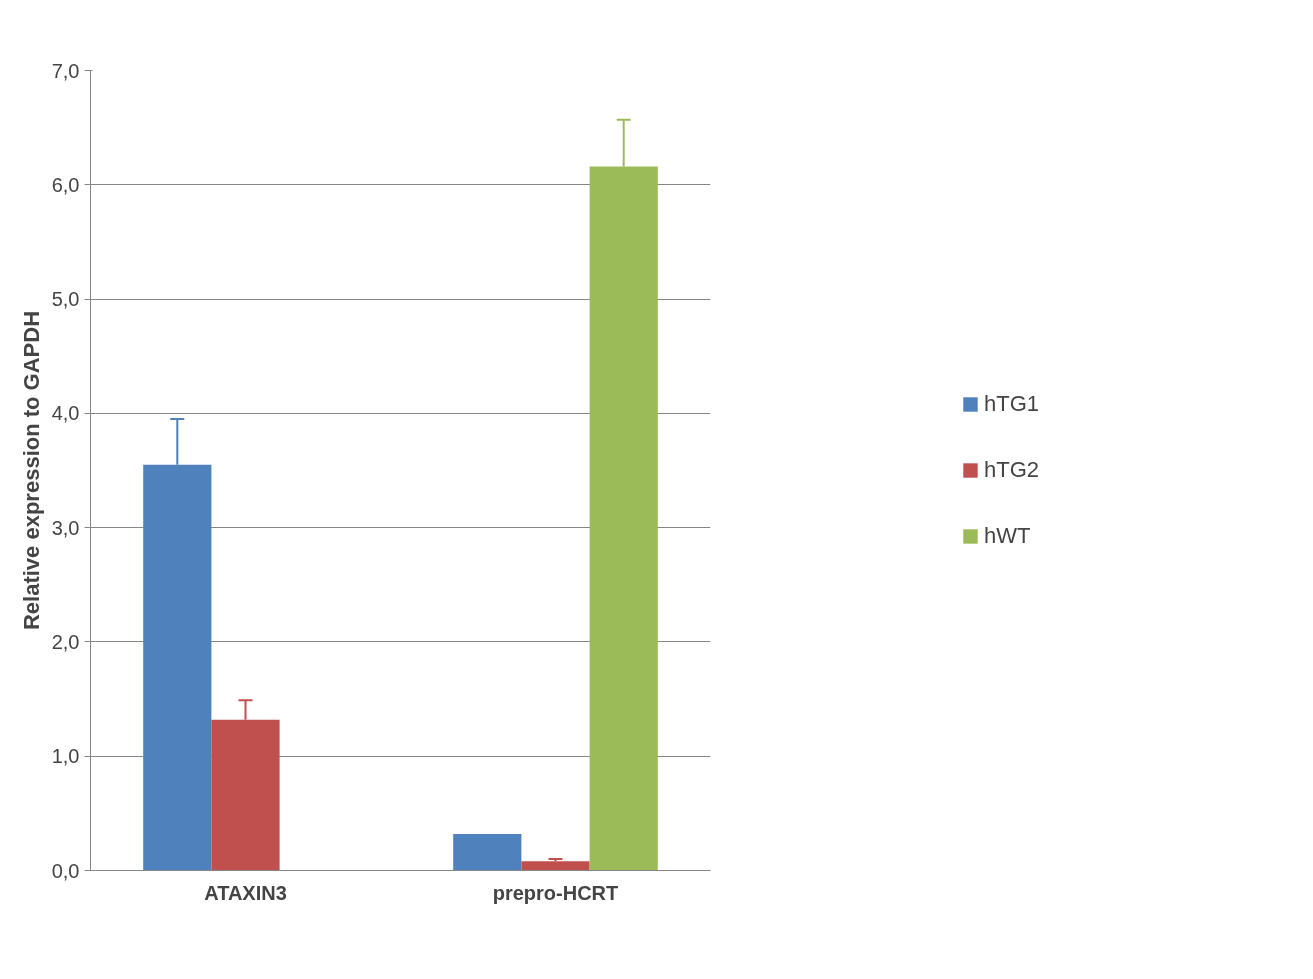 The image size is (1313, 979). What do you see at coordinates (65, 299) in the screenshot?
I see `y-tick-label: 5,0` at bounding box center [65, 299].